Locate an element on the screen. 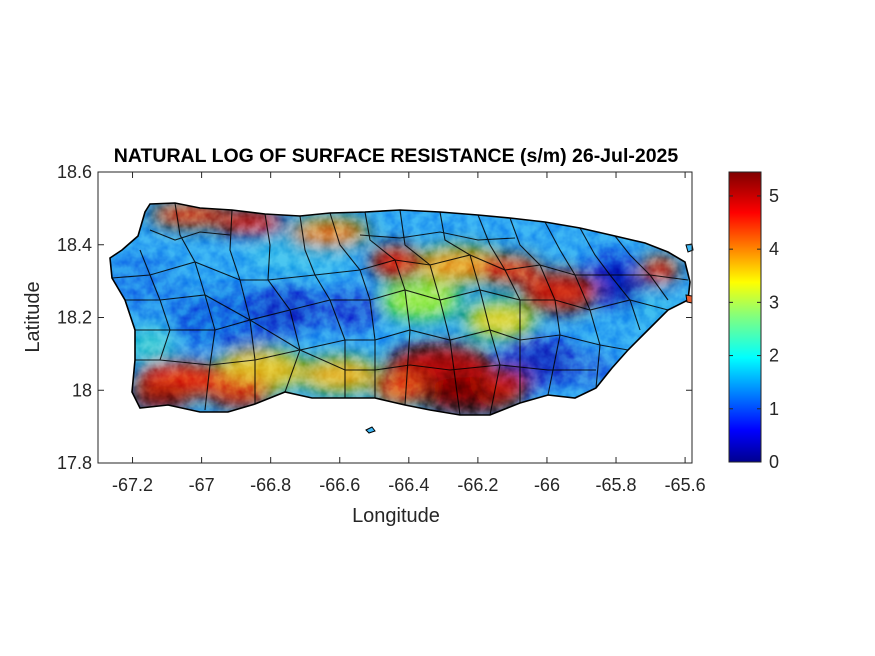 This screenshot has width=875, height=656. colorbar-tick-label: 3 is located at coordinates (774, 302).